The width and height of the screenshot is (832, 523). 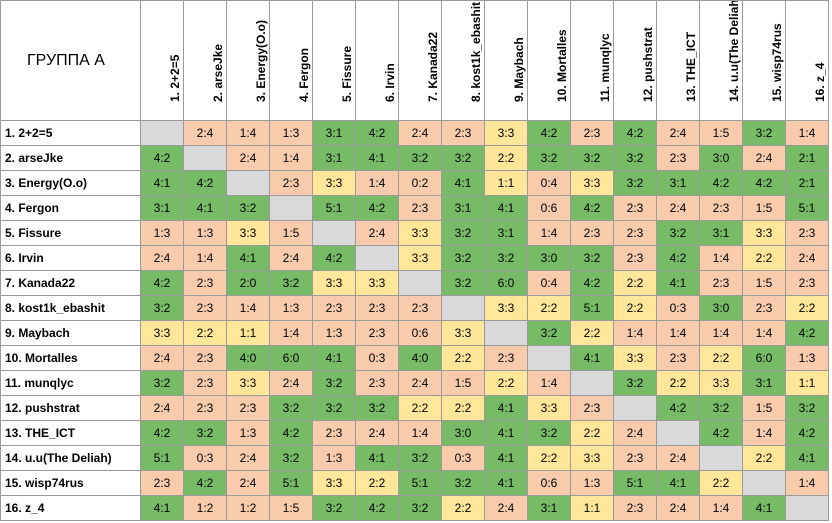 What do you see at coordinates (248, 283) in the screenshot?
I see `score-cell: 2:0` at bounding box center [248, 283].